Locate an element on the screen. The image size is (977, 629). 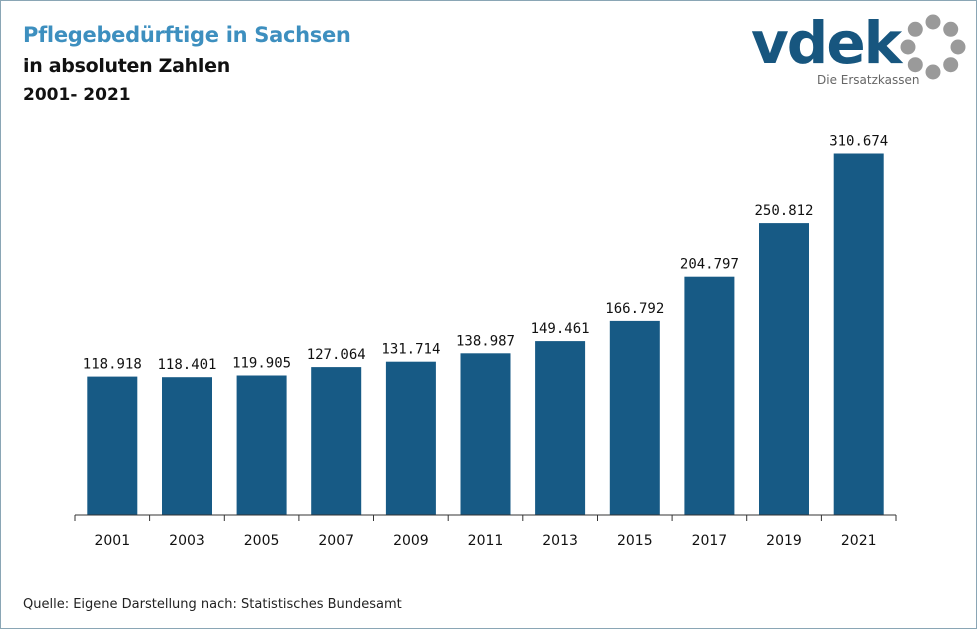
data-label-2011: 138.987 is located at coordinates (485, 341).